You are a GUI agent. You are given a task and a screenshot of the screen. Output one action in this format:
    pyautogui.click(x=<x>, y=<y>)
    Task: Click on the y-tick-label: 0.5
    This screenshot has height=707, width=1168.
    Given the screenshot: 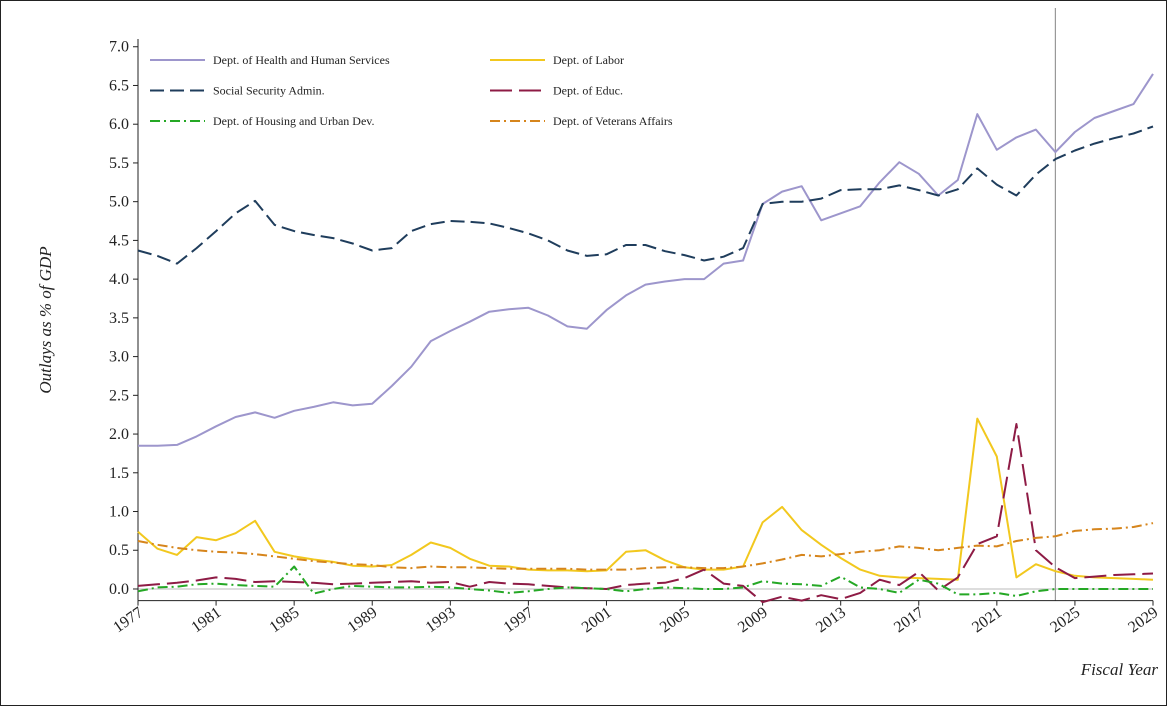 What is the action you would take?
    pyautogui.click(x=119, y=550)
    